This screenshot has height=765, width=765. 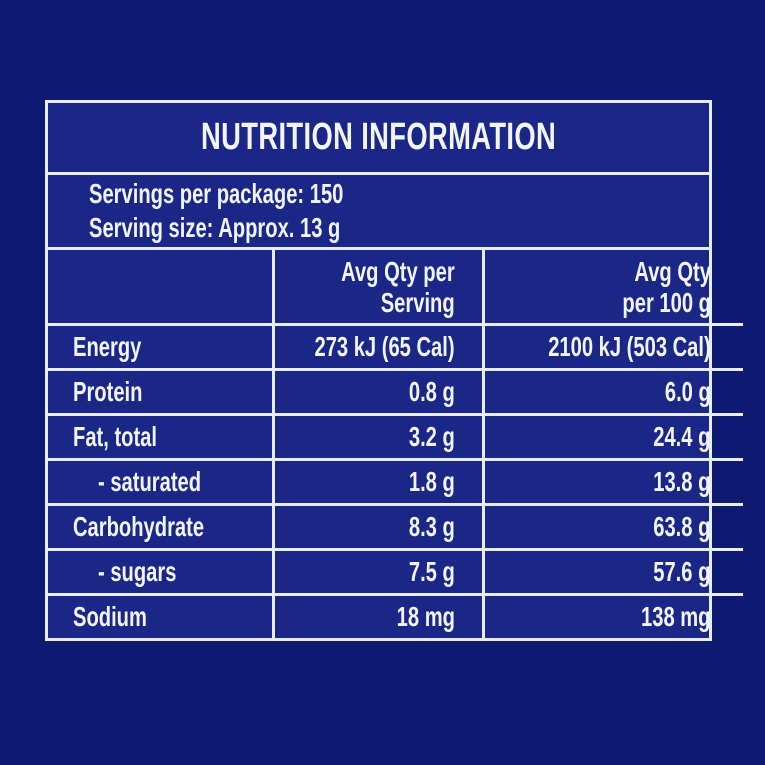 What do you see at coordinates (216, 193) in the screenshot?
I see `servings-per-package-line: Servings per package: 150` at bounding box center [216, 193].